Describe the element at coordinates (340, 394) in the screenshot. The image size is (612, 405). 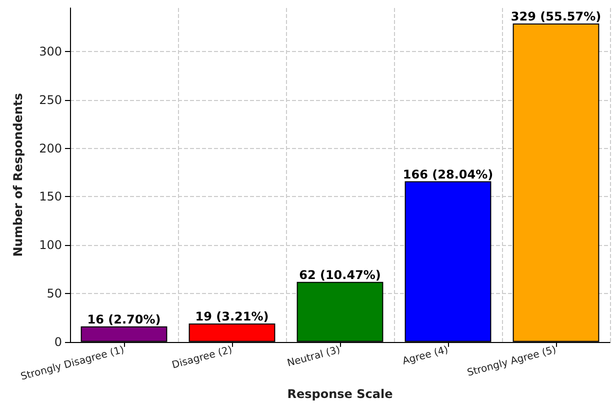
I see `x-axis-title: Response Scale` at that location.